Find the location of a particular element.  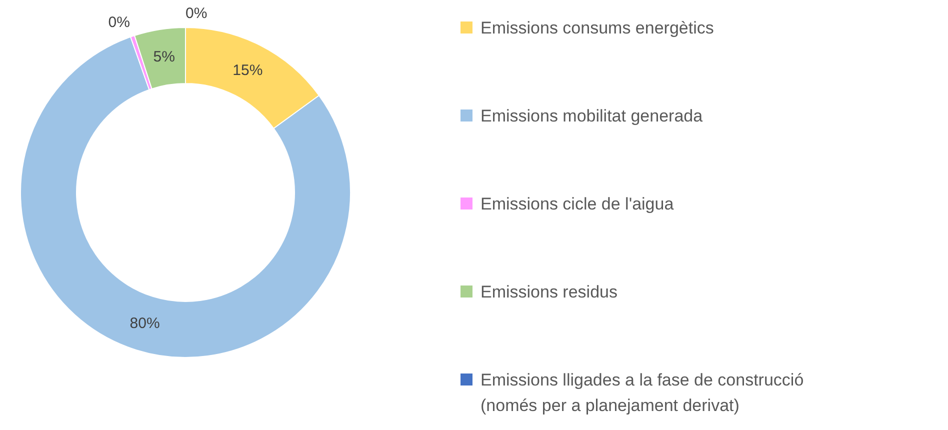

legend-label: Emissions mobilitat generada is located at coordinates (592, 116).